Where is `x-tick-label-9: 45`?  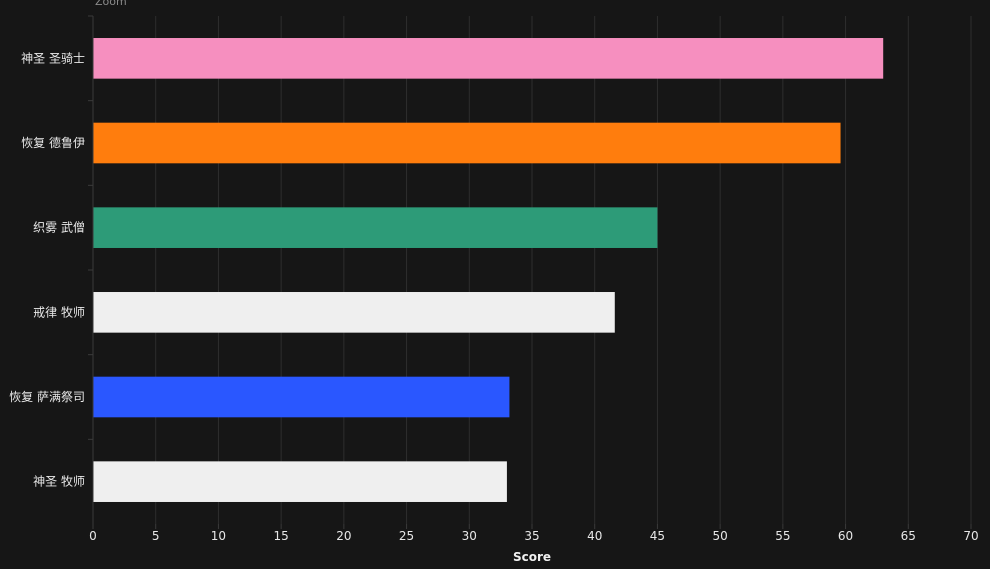 x-tick-label-9: 45 is located at coordinates (657, 536).